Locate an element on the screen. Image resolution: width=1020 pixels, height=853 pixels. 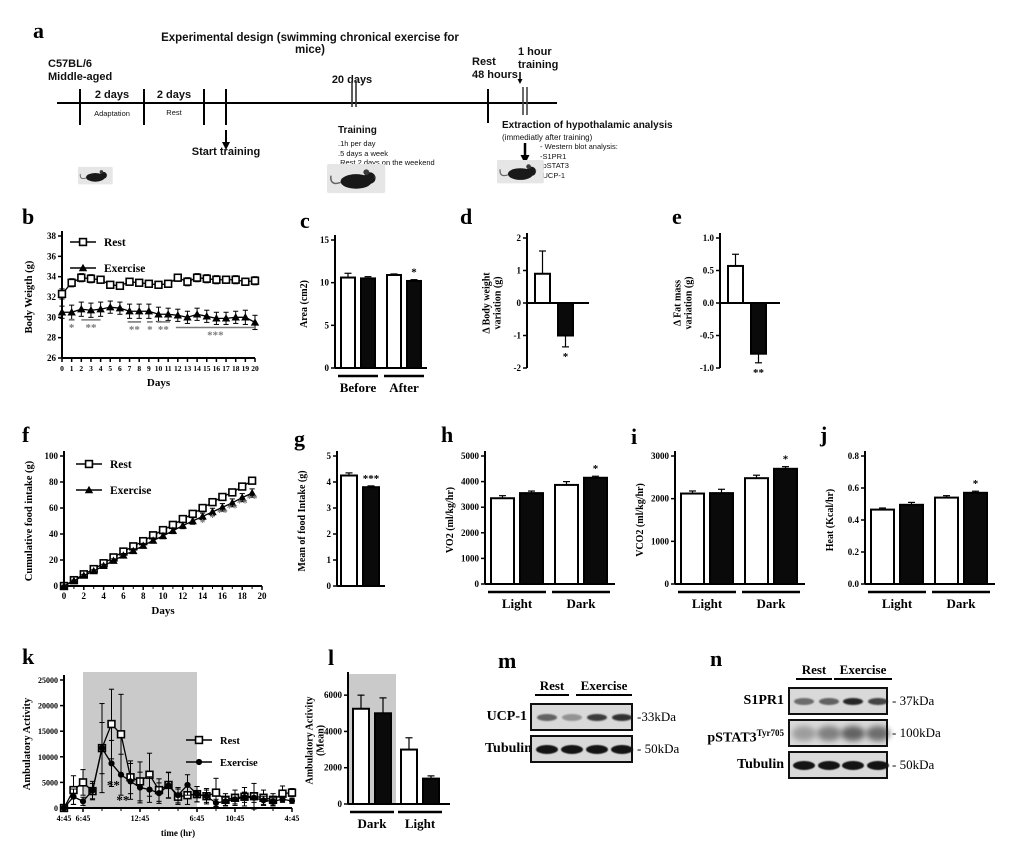
svg-text: 10 is located at coordinates (325, 283).